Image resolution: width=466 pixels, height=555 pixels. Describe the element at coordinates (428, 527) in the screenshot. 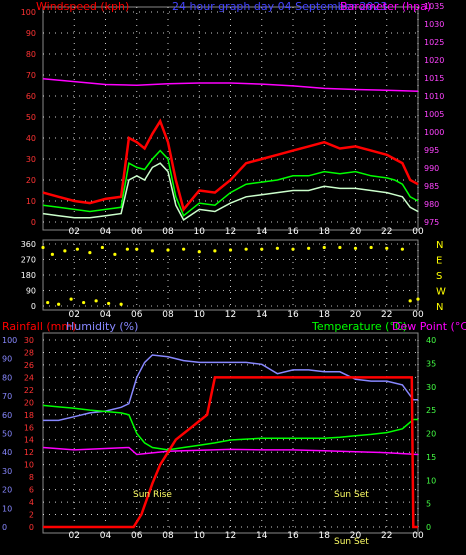

I see `temp-y-tick-label: 0` at that location.